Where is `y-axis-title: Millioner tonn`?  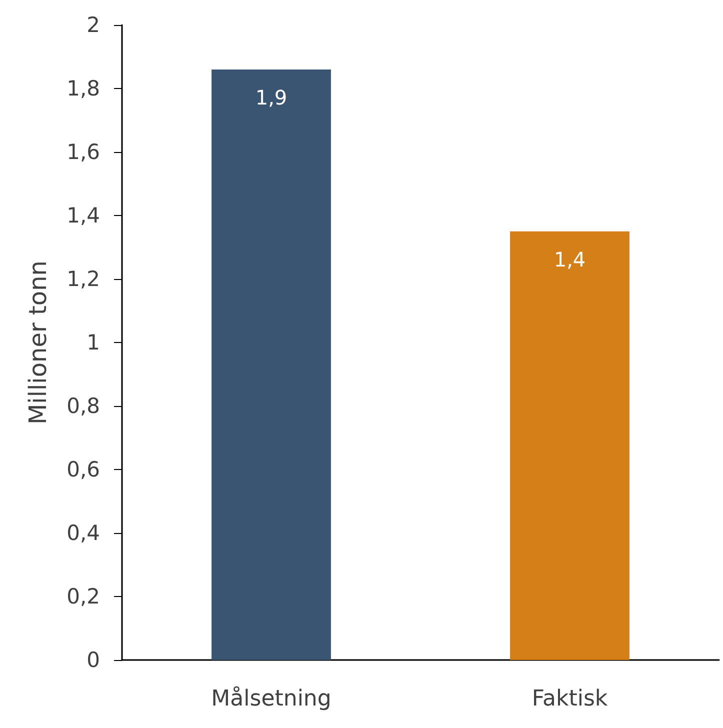 y-axis-title: Millioner tonn is located at coordinates (38, 342).